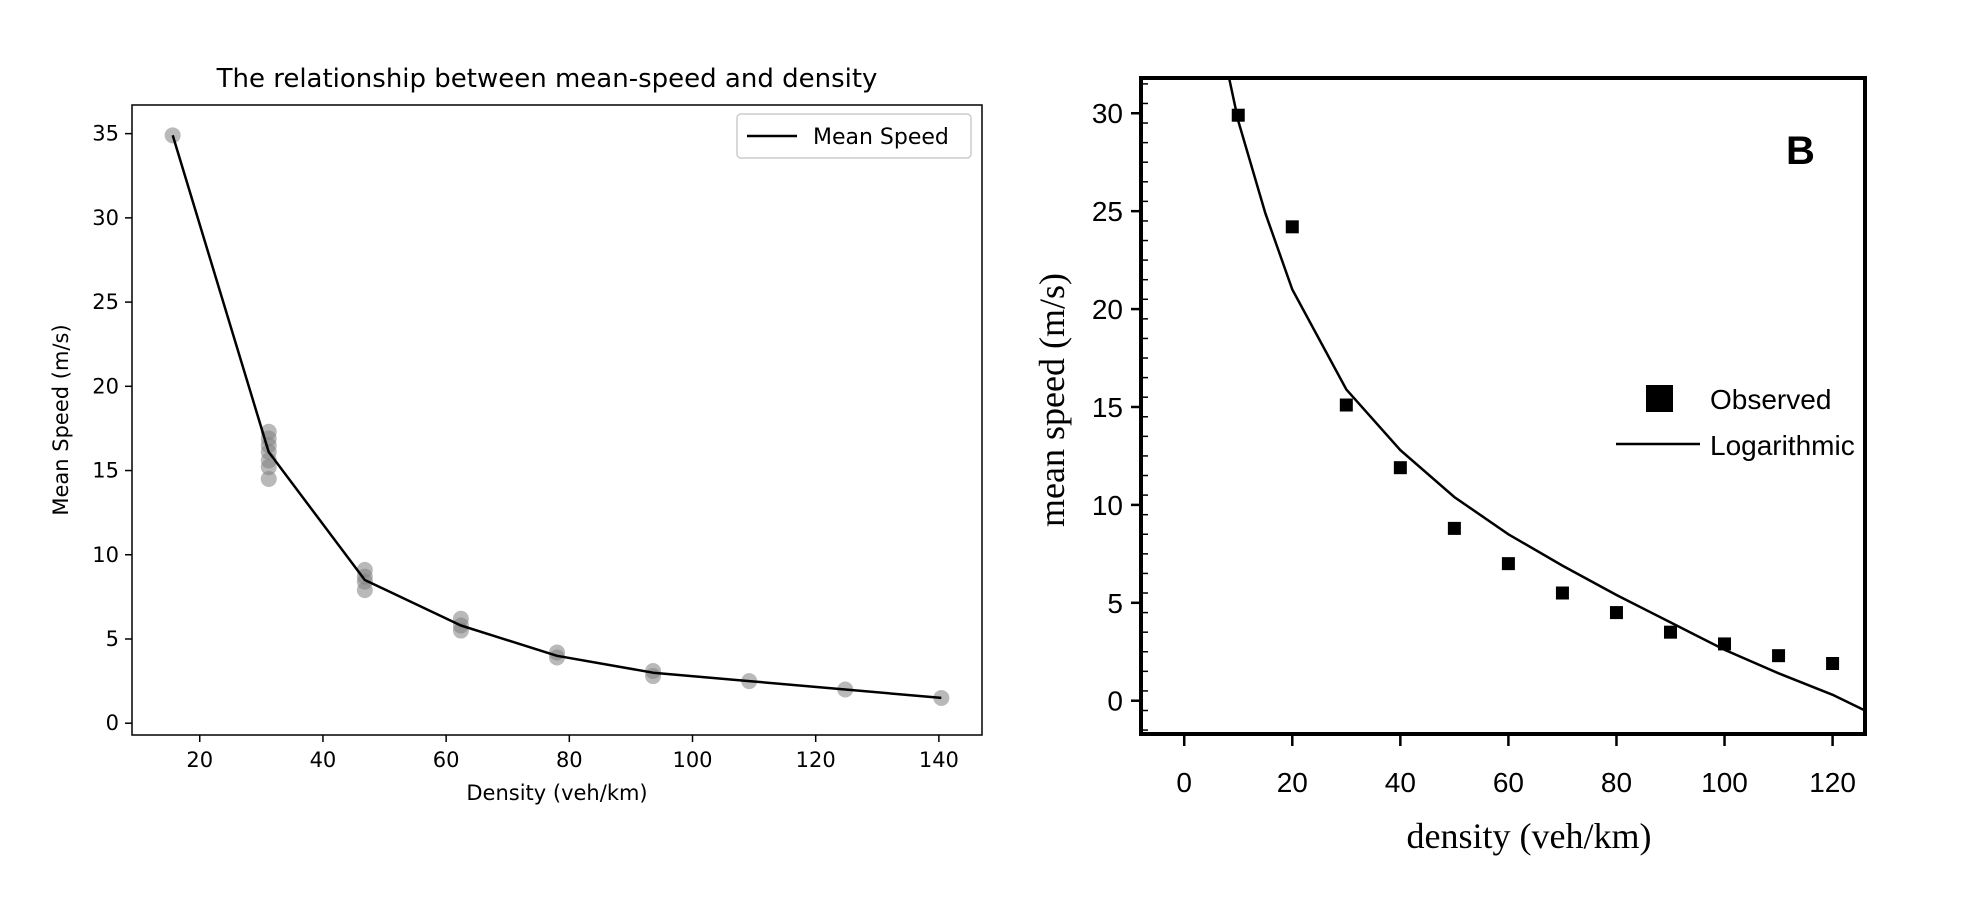  What do you see at coordinates (1735, 422) in the screenshot?
I see `right-legend: Observed Logarithmic` at bounding box center [1735, 422].